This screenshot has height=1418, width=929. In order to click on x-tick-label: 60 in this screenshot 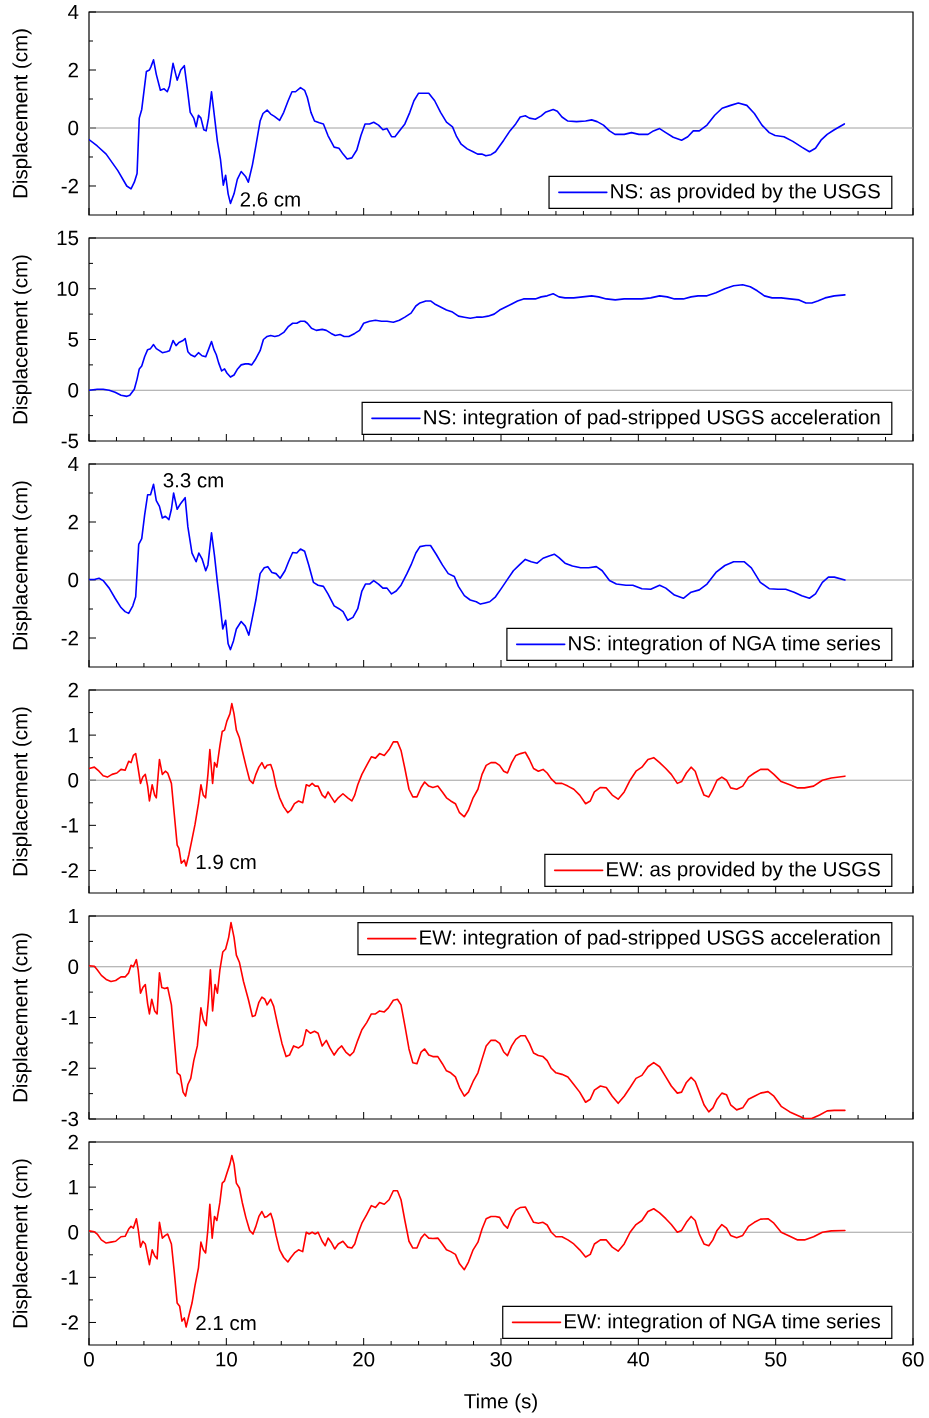, I will do `click(913, 1359)`.